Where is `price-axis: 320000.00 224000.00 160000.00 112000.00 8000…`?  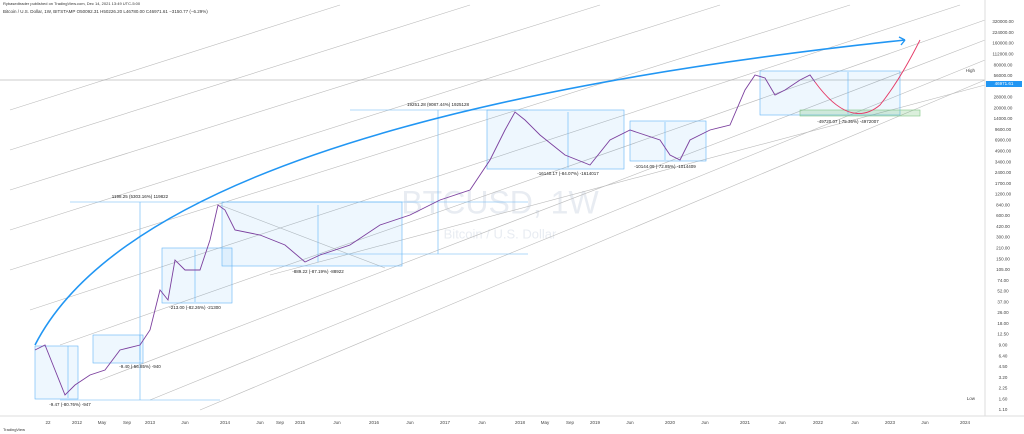
price-axis: 320000.00 224000.00 160000.00 112000.00 8000… is located at coordinates (1003, 215).